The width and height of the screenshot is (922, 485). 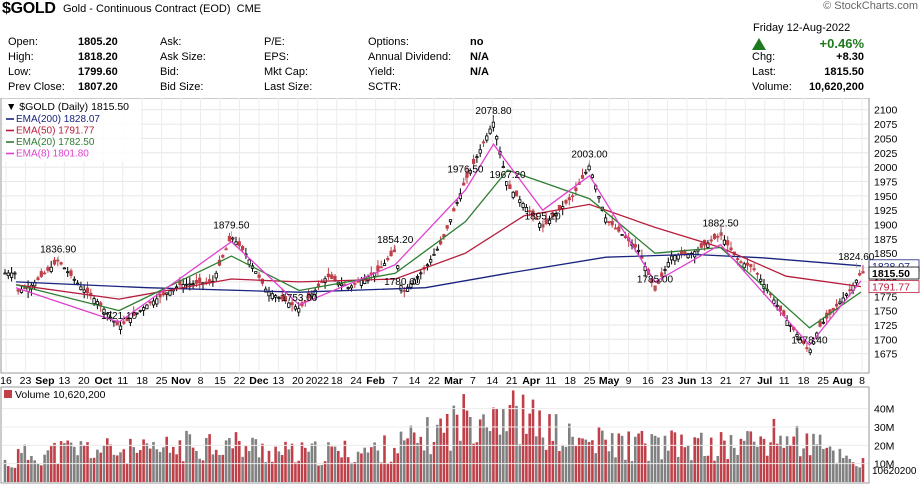 What do you see at coordinates (58, 119) in the screenshot?
I see `legend-entry: EMA(200) 1828.07` at bounding box center [58, 119].